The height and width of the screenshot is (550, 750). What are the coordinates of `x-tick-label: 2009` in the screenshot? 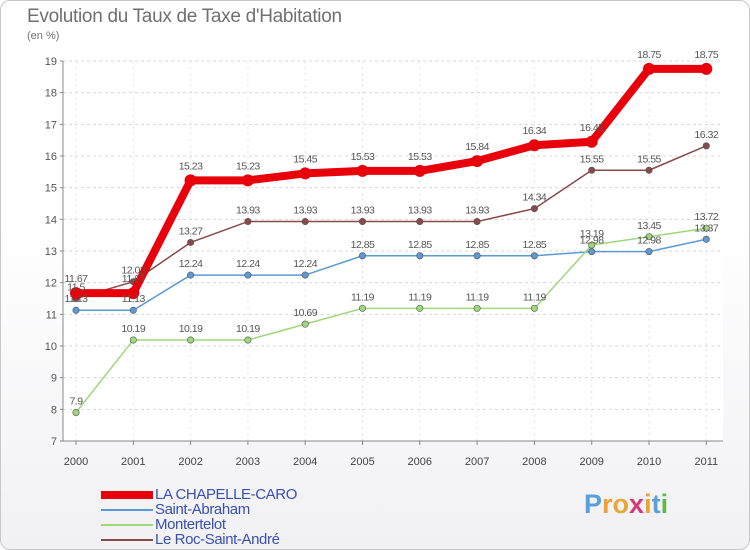 It's located at (591, 462).